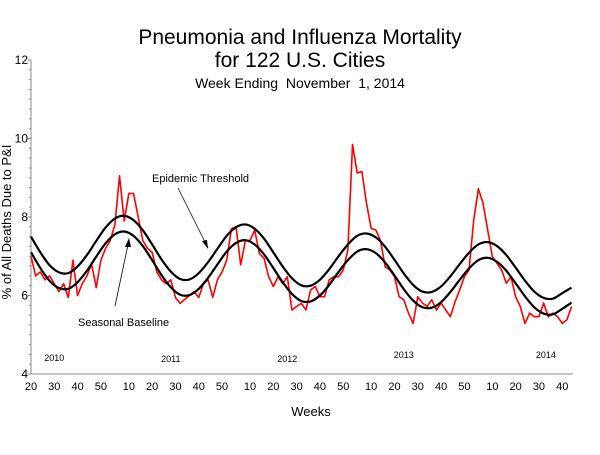  I want to click on x-axis-label: Weeks, so click(311, 411).